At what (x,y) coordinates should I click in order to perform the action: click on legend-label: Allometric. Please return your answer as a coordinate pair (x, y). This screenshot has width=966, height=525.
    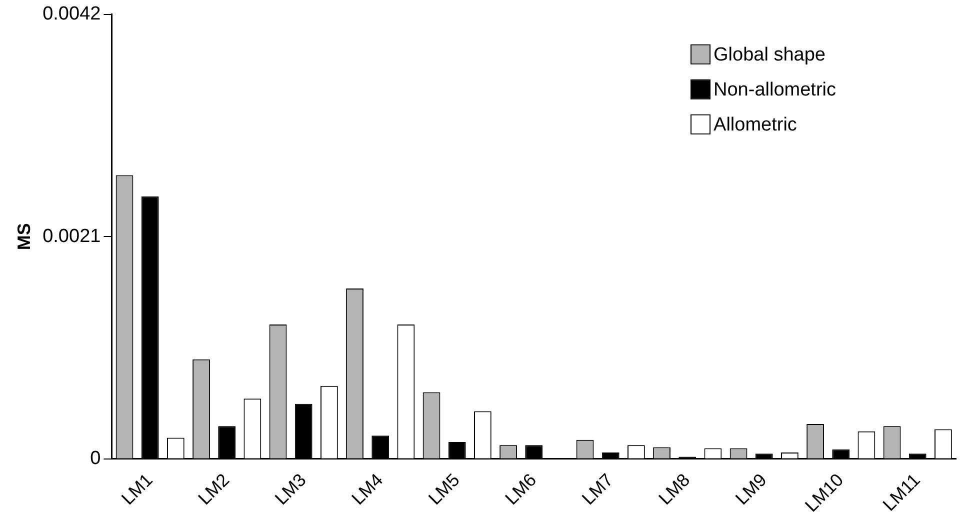
    Looking at the image, I should click on (755, 125).